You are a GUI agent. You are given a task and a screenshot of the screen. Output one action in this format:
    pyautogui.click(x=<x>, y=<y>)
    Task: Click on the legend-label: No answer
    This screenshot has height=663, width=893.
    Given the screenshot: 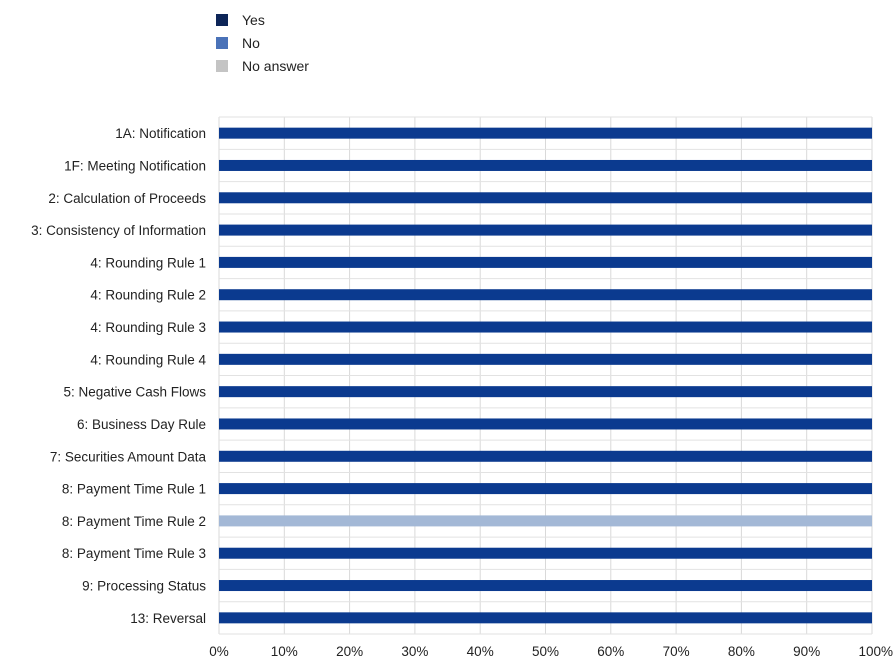 What is the action you would take?
    pyautogui.click(x=275, y=65)
    